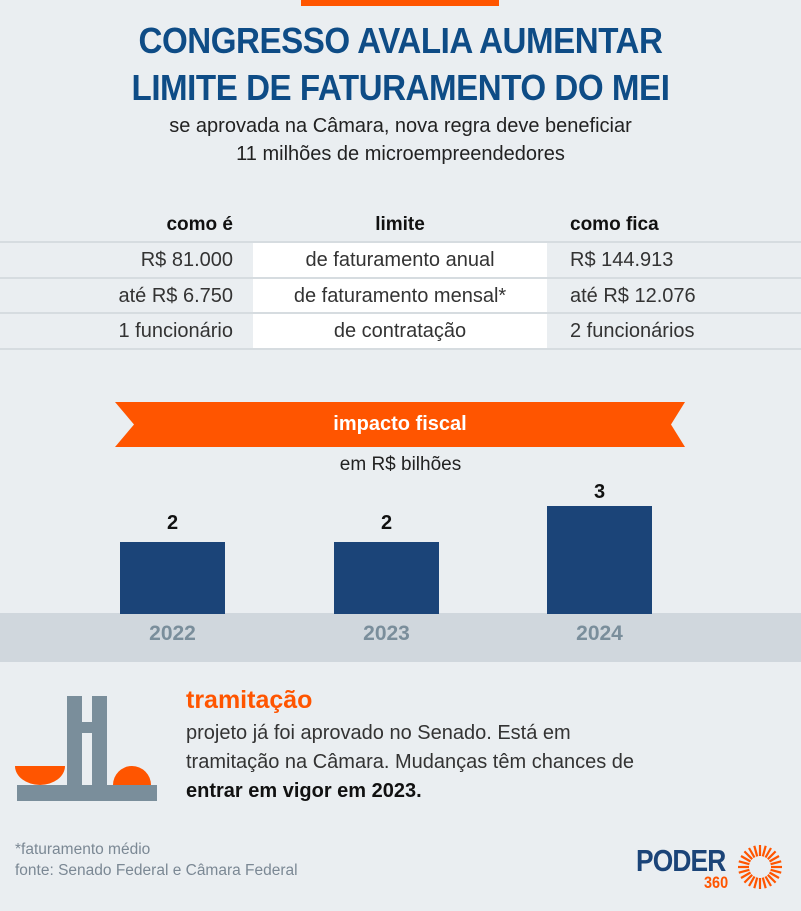 This screenshot has width=801, height=911. What do you see at coordinates (400, 260) in the screenshot?
I see `cell-limit-annual: de faturamento anual` at bounding box center [400, 260].